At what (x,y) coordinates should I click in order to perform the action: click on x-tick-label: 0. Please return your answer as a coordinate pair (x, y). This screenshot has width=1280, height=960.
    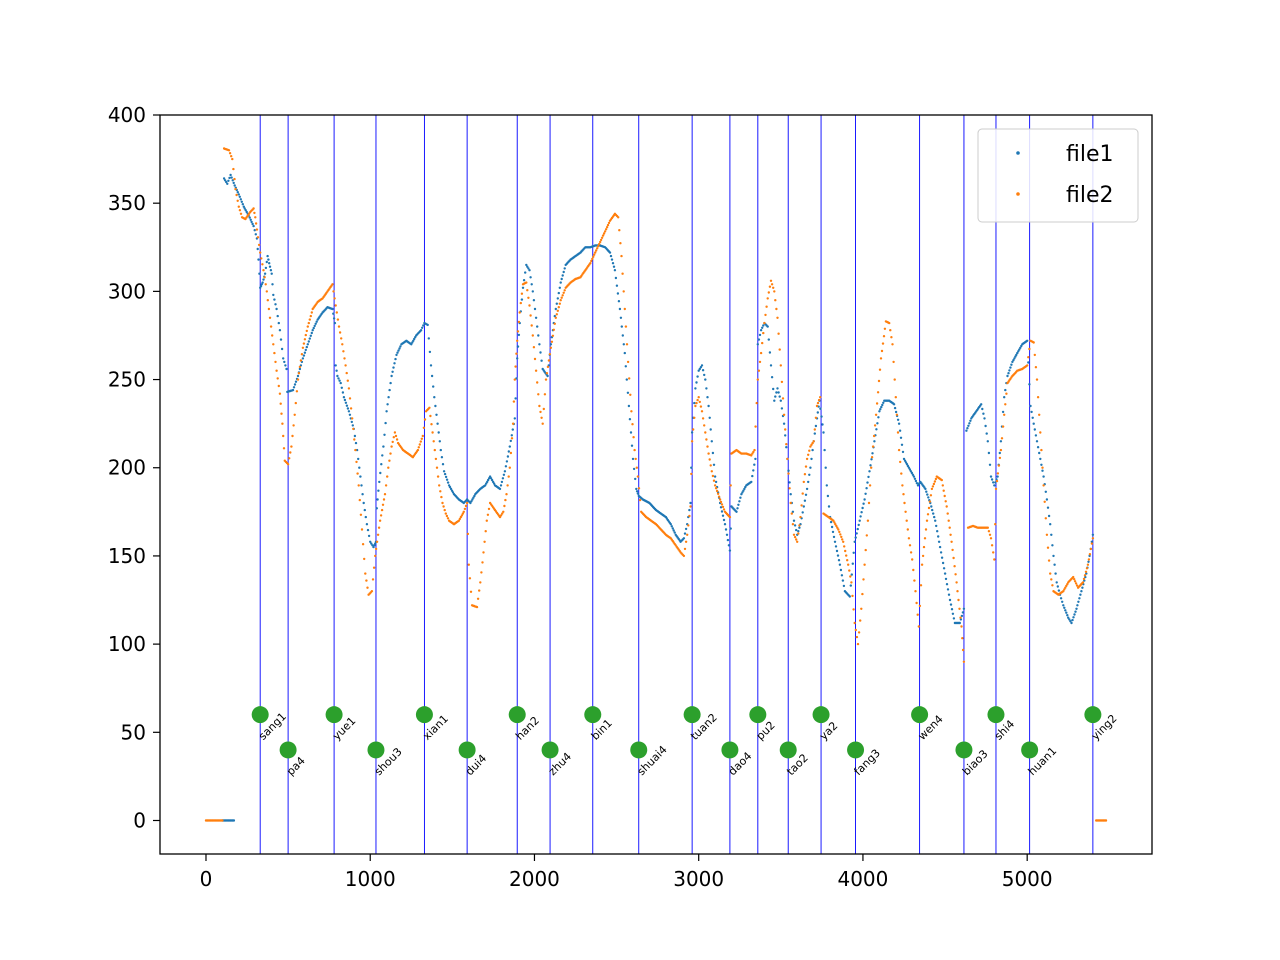
    Looking at the image, I should click on (206, 879).